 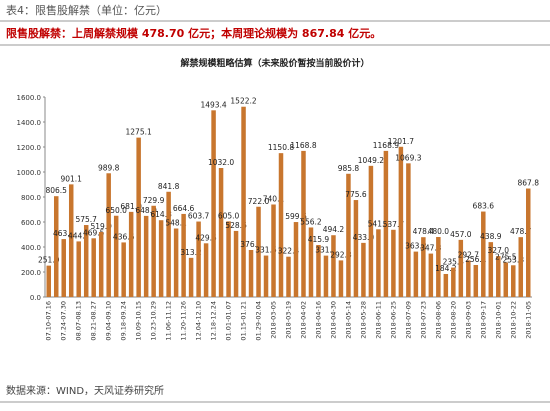 I want to click on header: 表4：限售股解禁（单位：亿元）, so click(x=86, y=10).